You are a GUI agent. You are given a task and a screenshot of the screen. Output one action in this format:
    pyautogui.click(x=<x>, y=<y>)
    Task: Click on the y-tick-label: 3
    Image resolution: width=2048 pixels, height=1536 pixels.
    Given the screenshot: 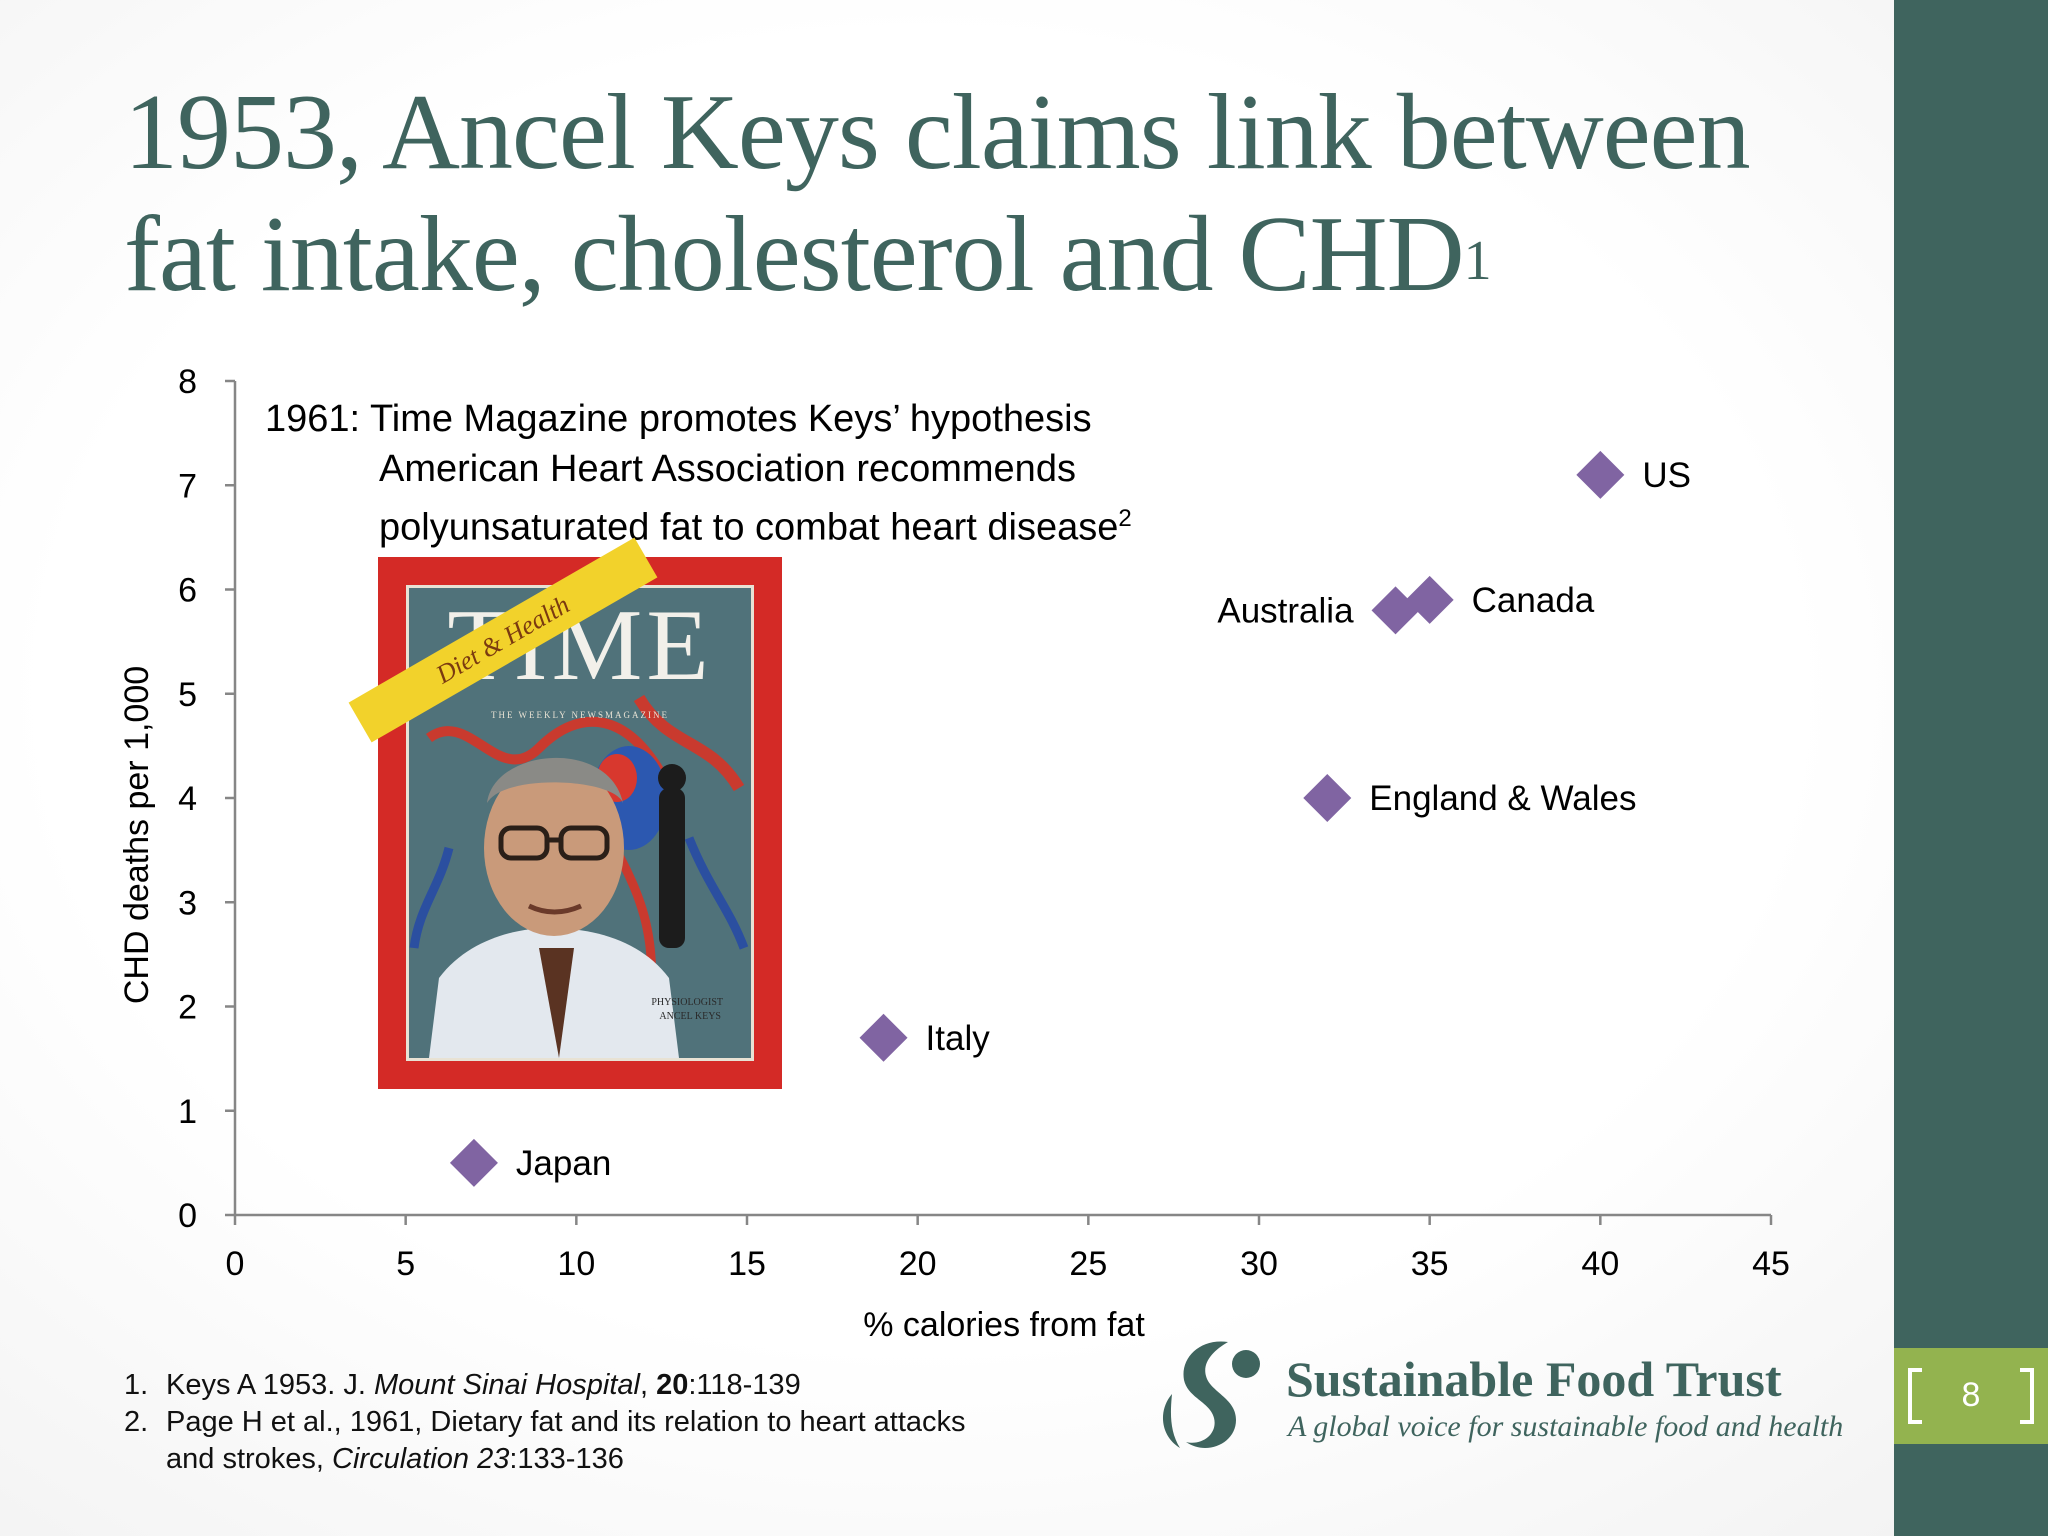 What is the action you would take?
    pyautogui.click(x=187, y=903)
    